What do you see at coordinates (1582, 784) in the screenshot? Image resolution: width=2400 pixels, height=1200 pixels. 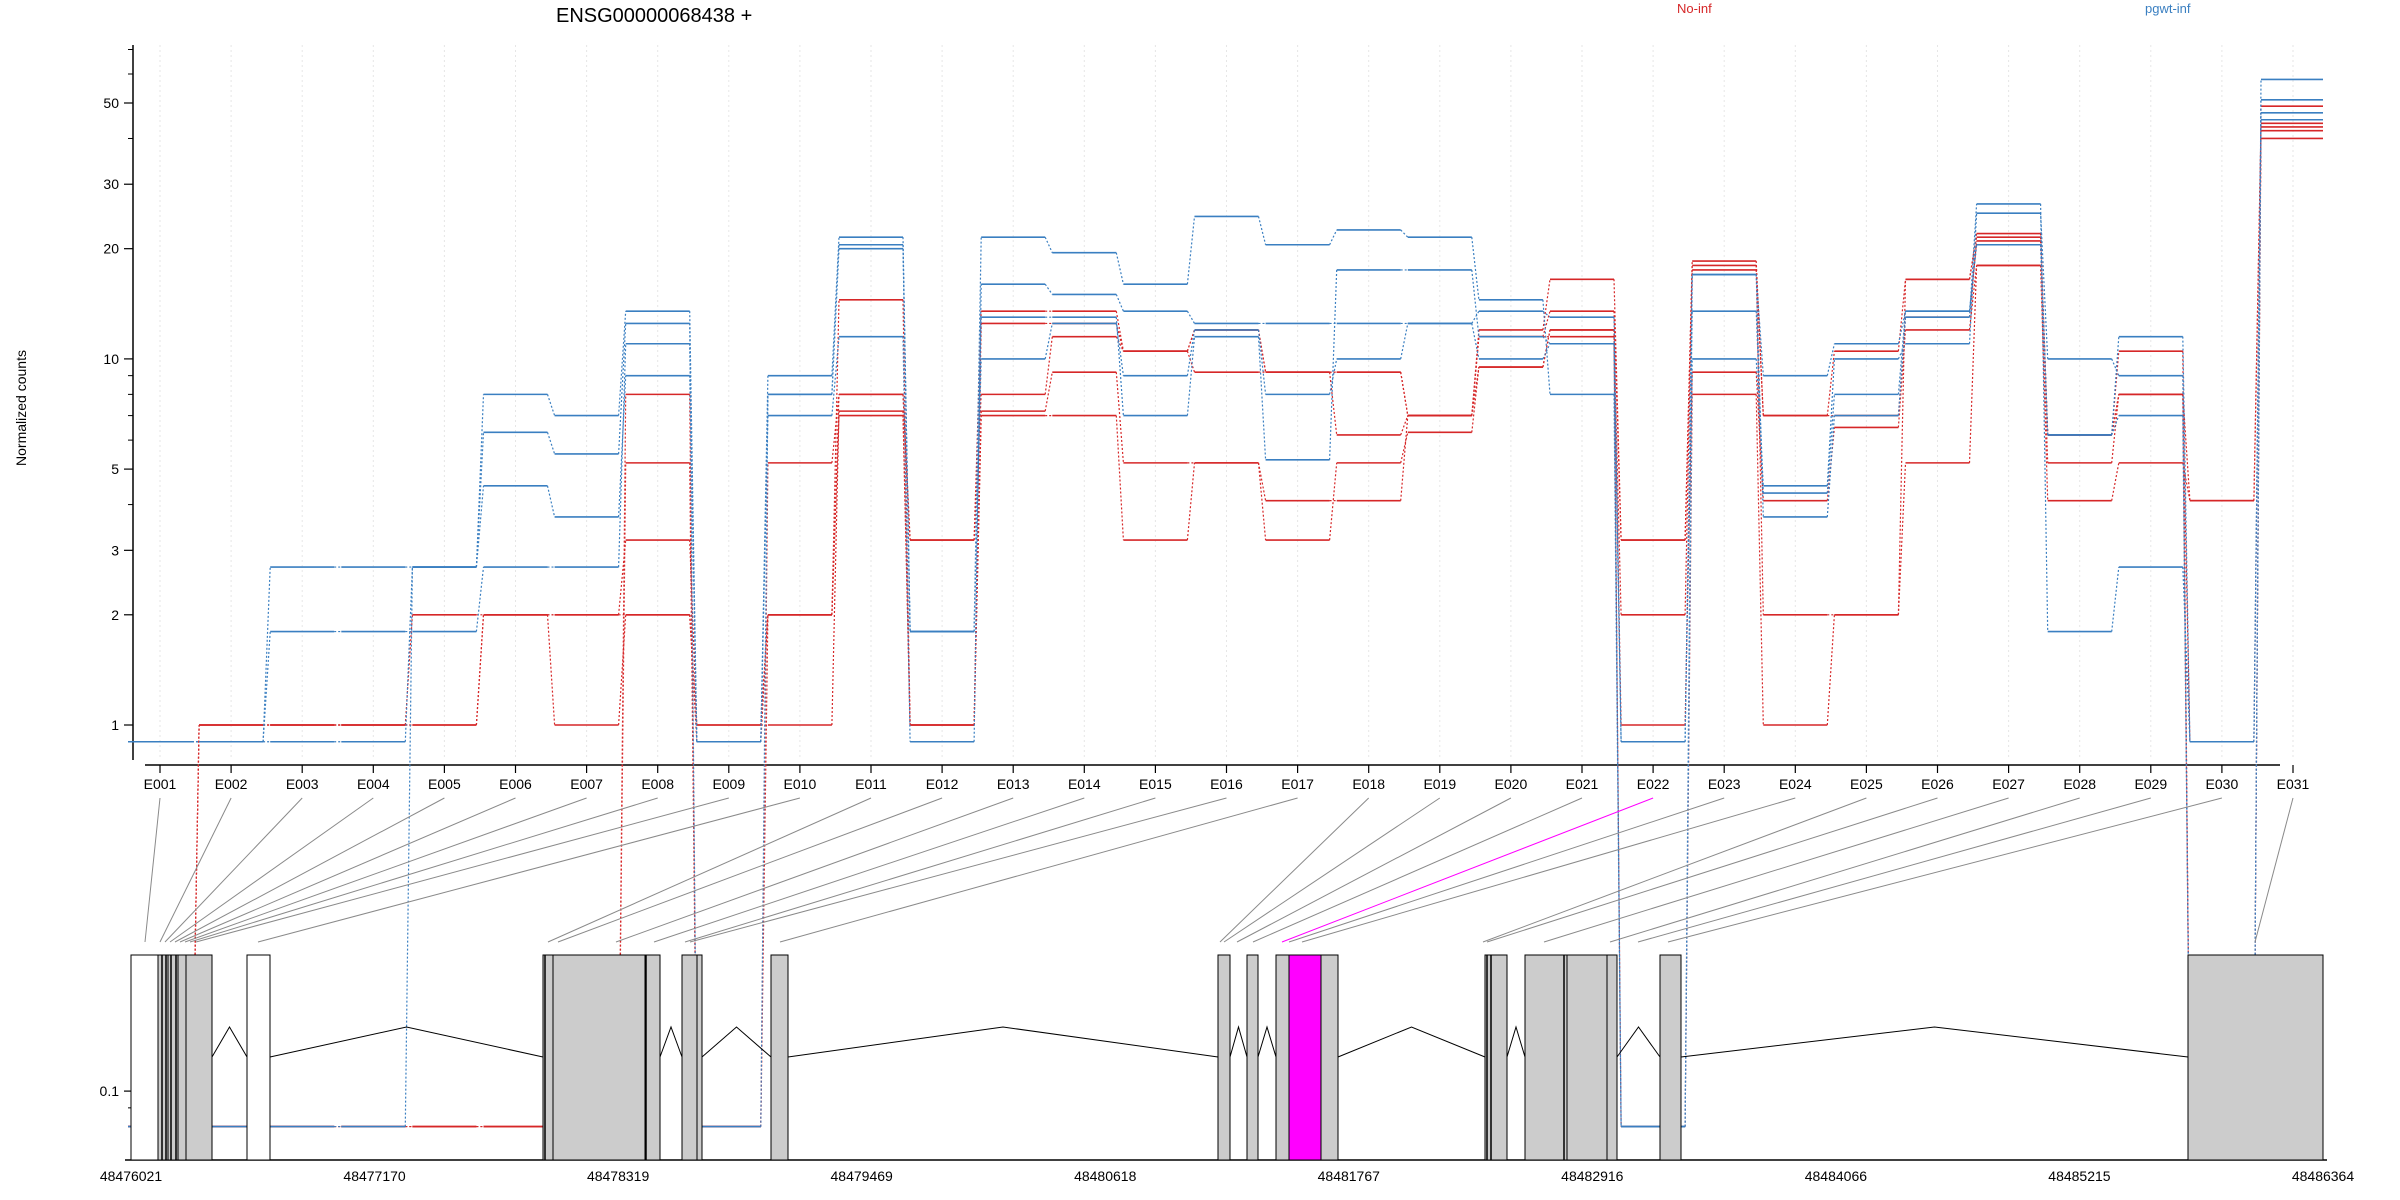 I see `x-tick-label: E021` at bounding box center [1582, 784].